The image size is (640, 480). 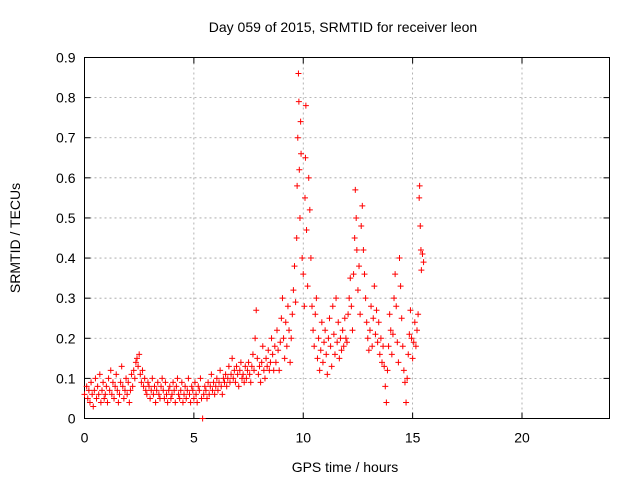 I want to click on y-tick-label: 0.2, so click(x=66, y=338).